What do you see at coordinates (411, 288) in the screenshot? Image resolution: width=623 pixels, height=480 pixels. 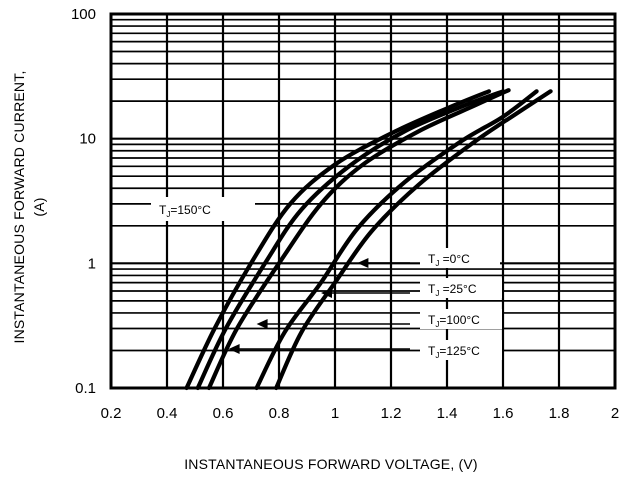 I see `annotation-2: TJ =25°C` at bounding box center [411, 288].